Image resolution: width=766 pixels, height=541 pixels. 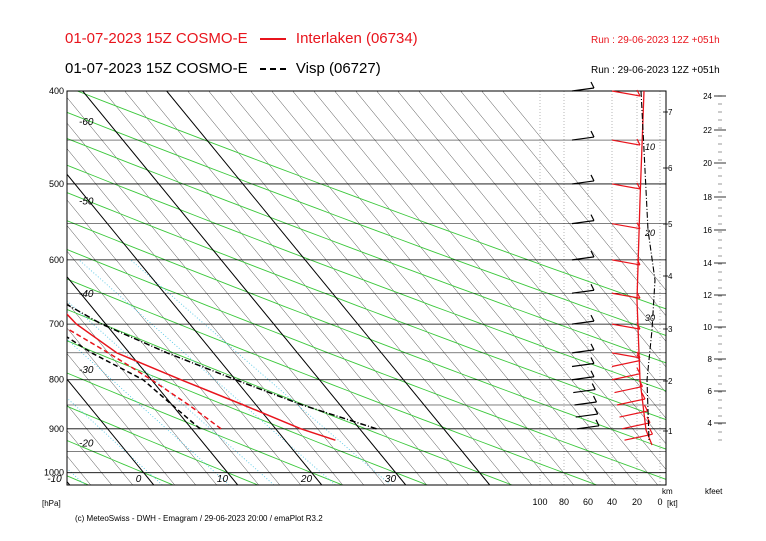 I want to click on kfeet-tick-label: 20, so click(x=707, y=163).